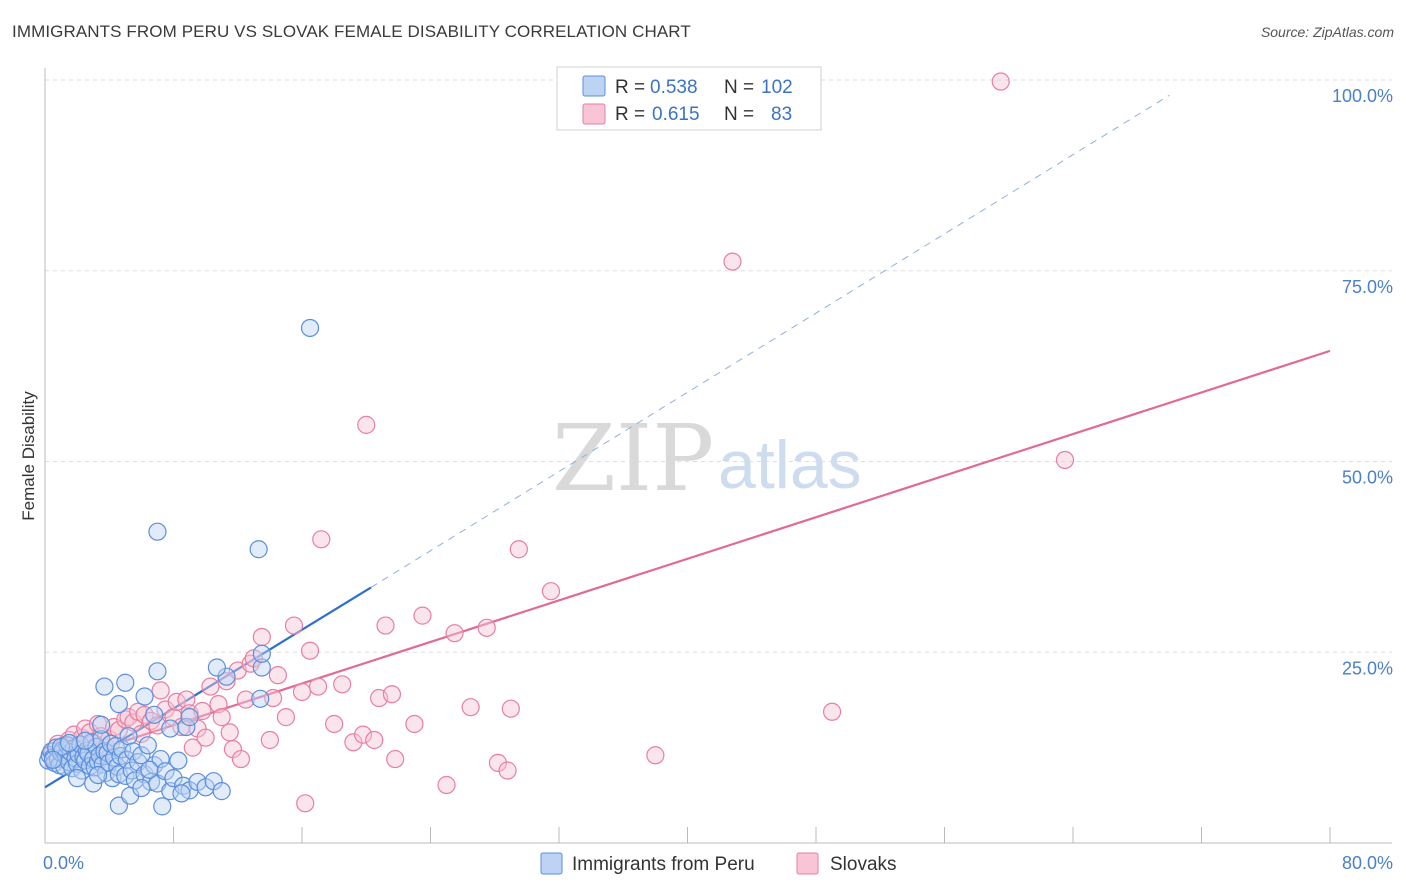 This screenshot has width=1406, height=892. What do you see at coordinates (790, 465) in the screenshot?
I see `watermark-atlas: atlas` at bounding box center [790, 465].